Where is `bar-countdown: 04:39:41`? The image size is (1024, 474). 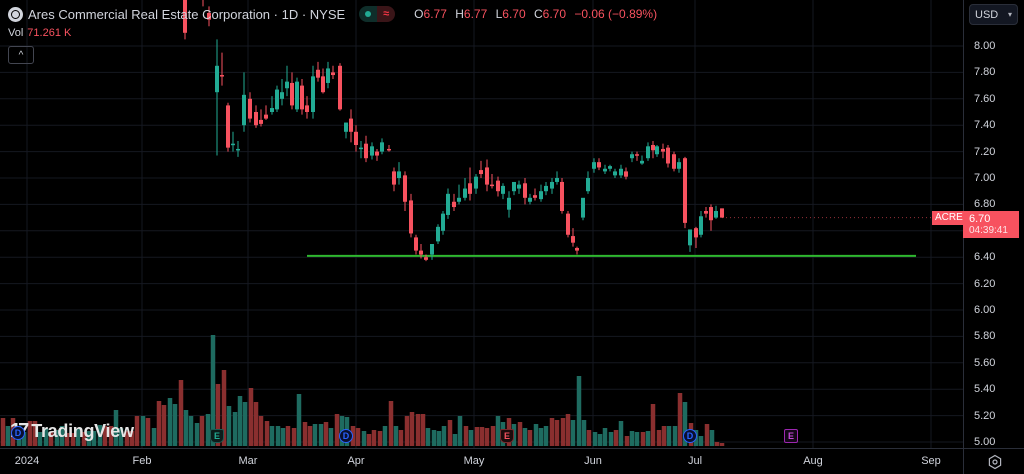 bar-countdown: 04:39:41 is located at coordinates (988, 230).